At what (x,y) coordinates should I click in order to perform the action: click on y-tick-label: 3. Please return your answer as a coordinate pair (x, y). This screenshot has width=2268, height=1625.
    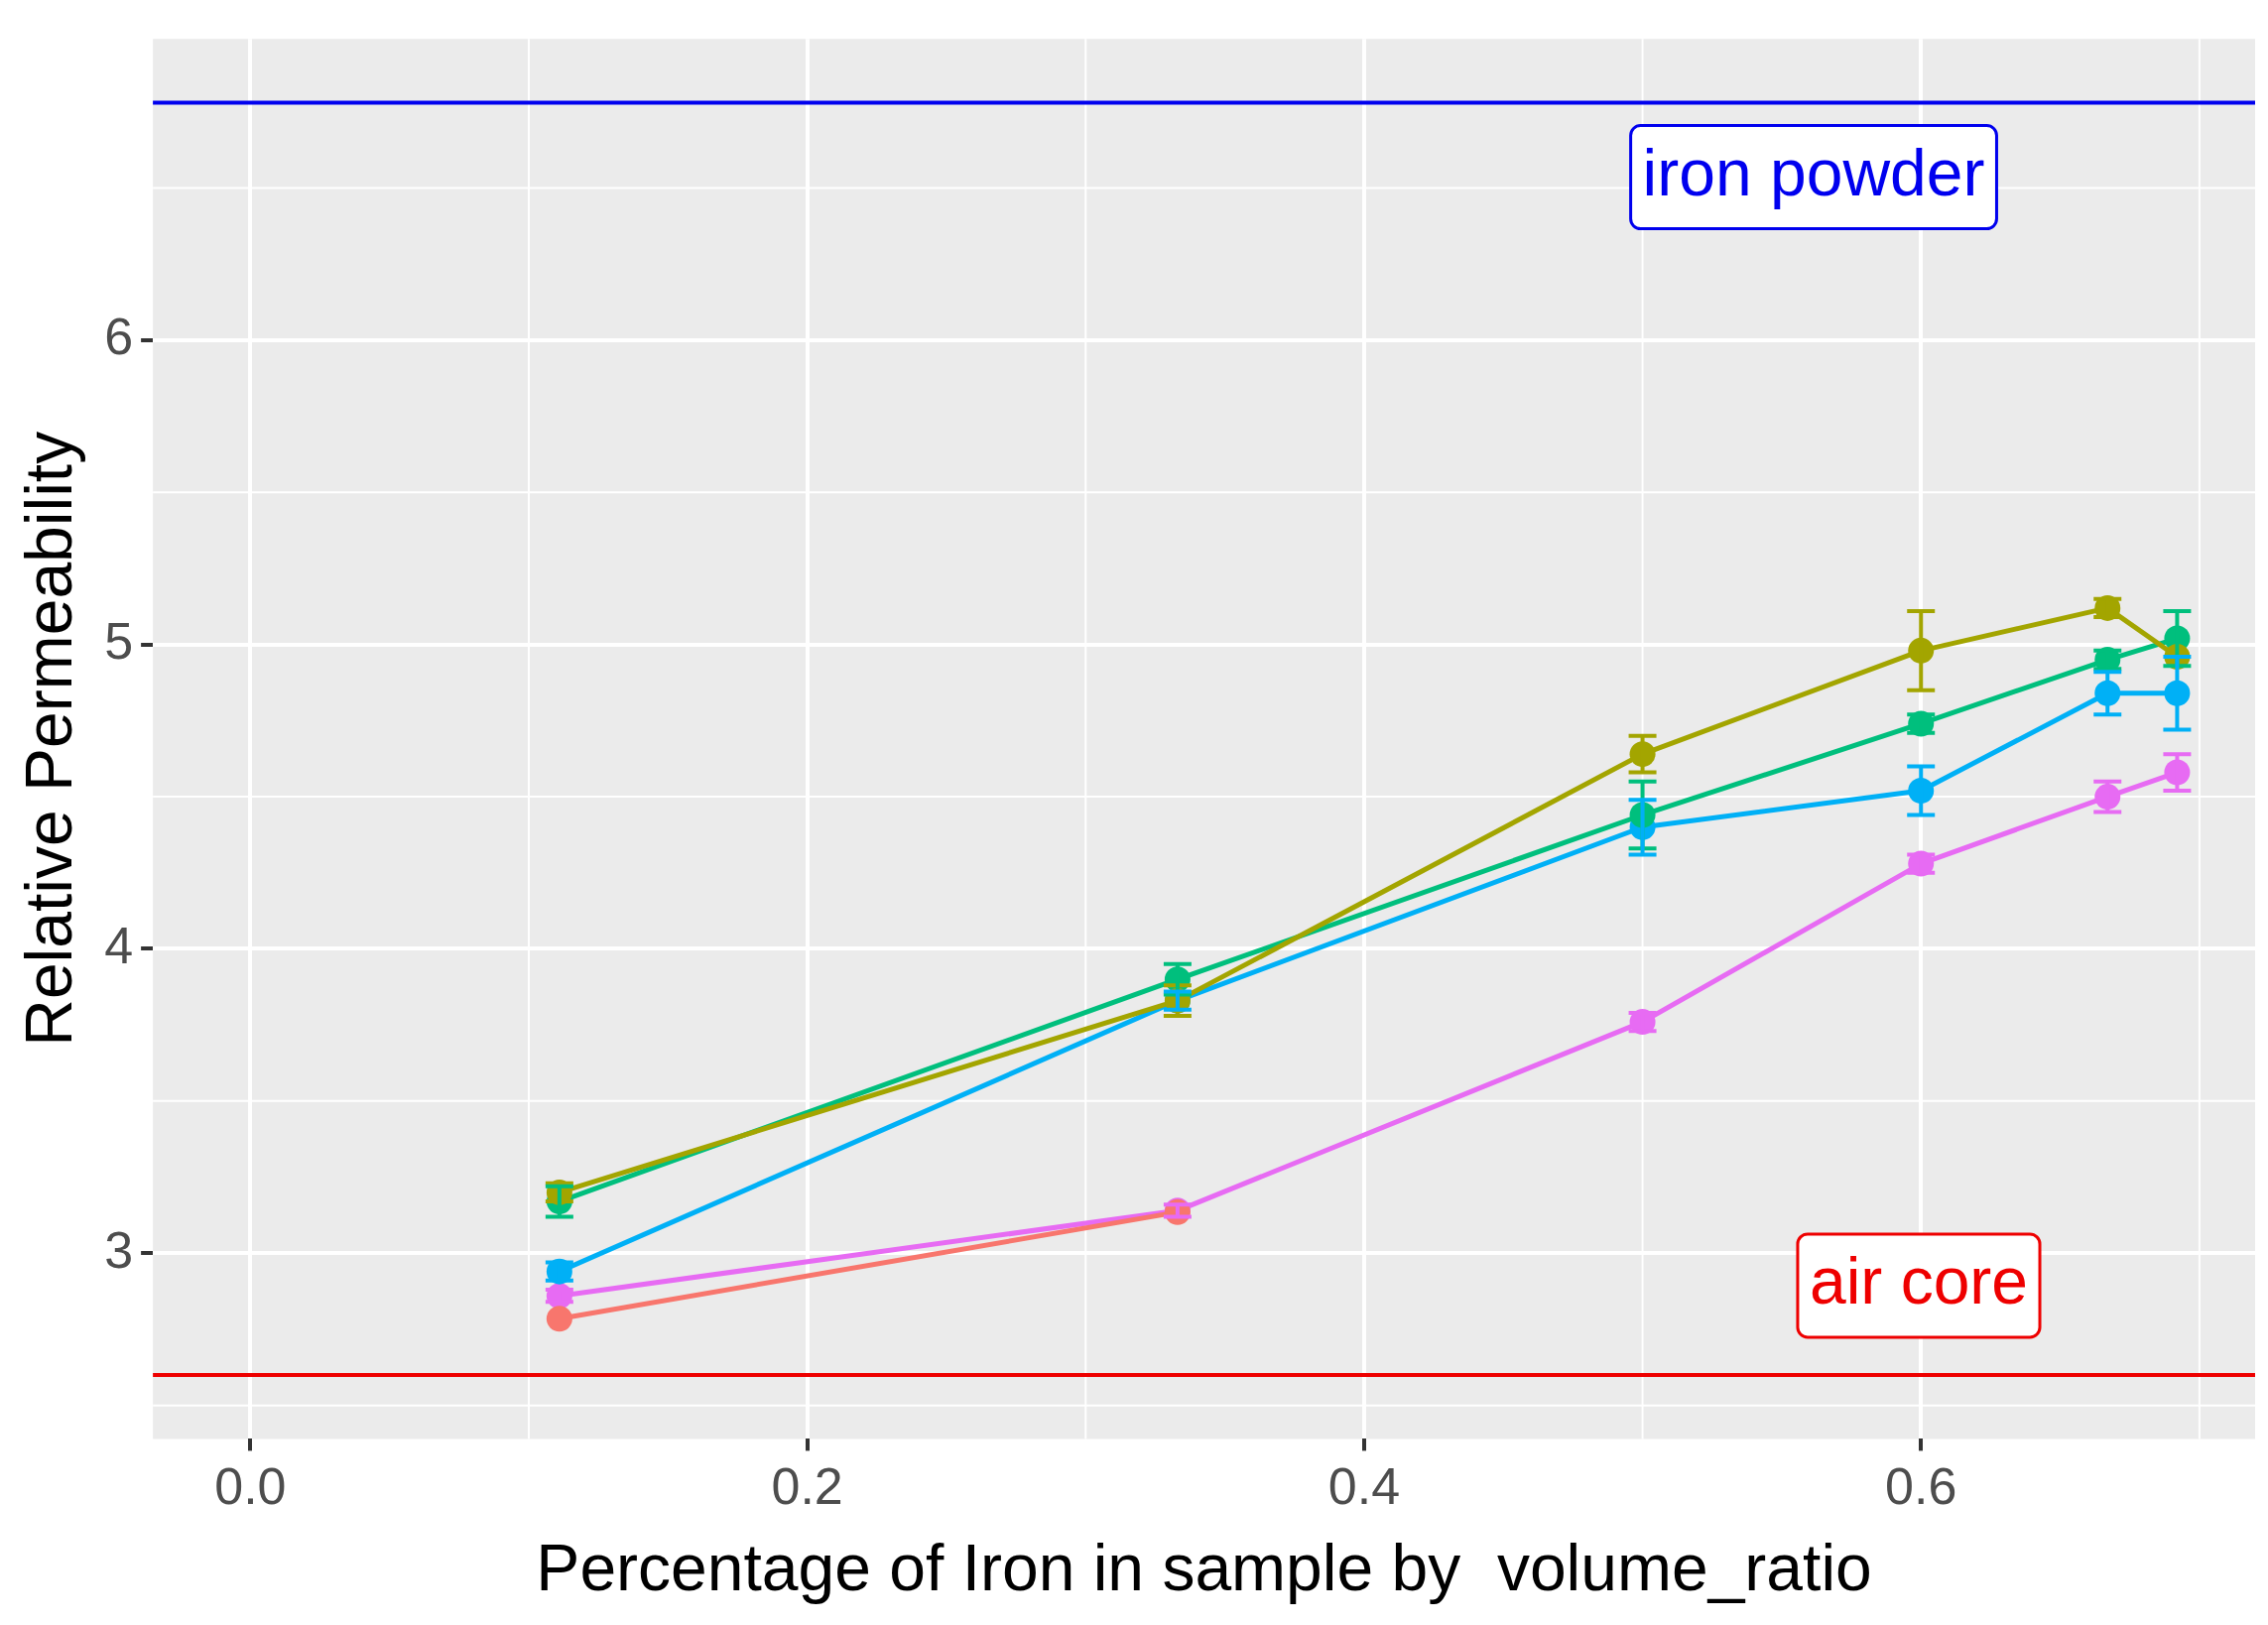
    Looking at the image, I should click on (119, 1250).